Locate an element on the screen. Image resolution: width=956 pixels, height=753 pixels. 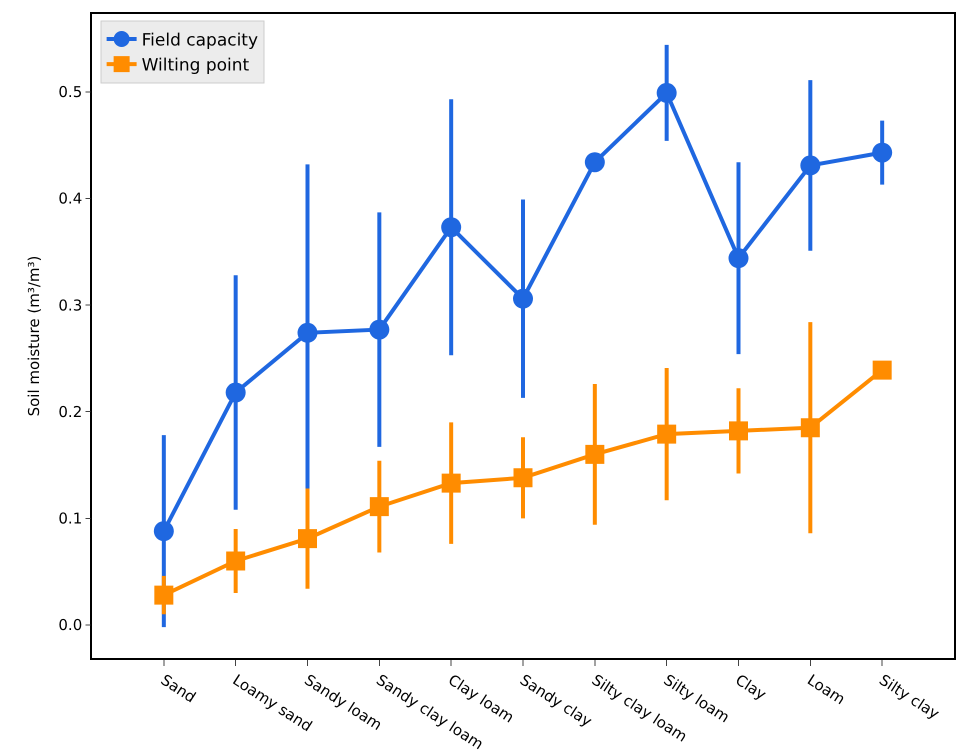
legend-label: Field capacity is located at coordinates (200, 40).